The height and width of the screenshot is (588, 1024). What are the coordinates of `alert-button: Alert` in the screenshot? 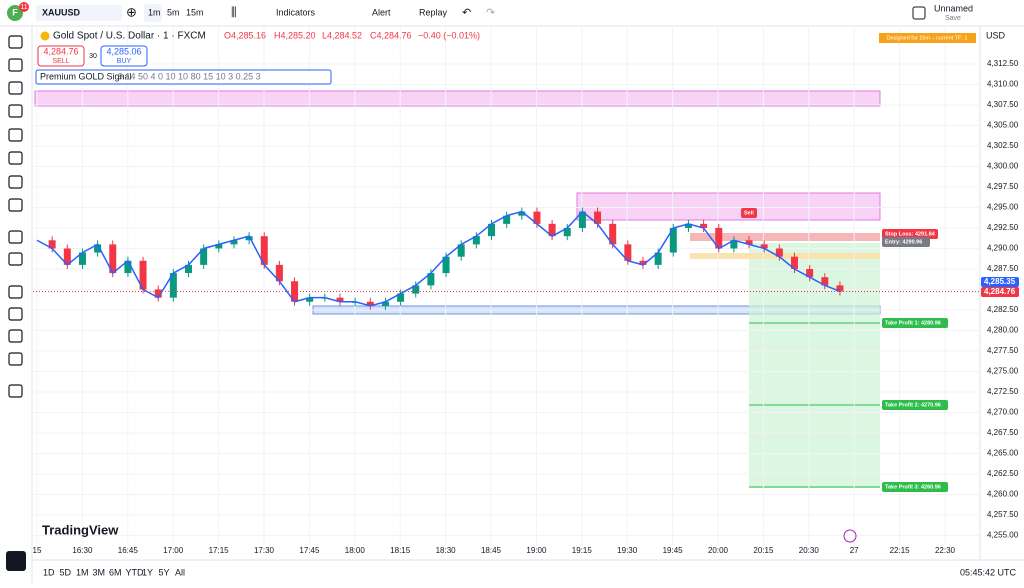 It's located at (381, 12).